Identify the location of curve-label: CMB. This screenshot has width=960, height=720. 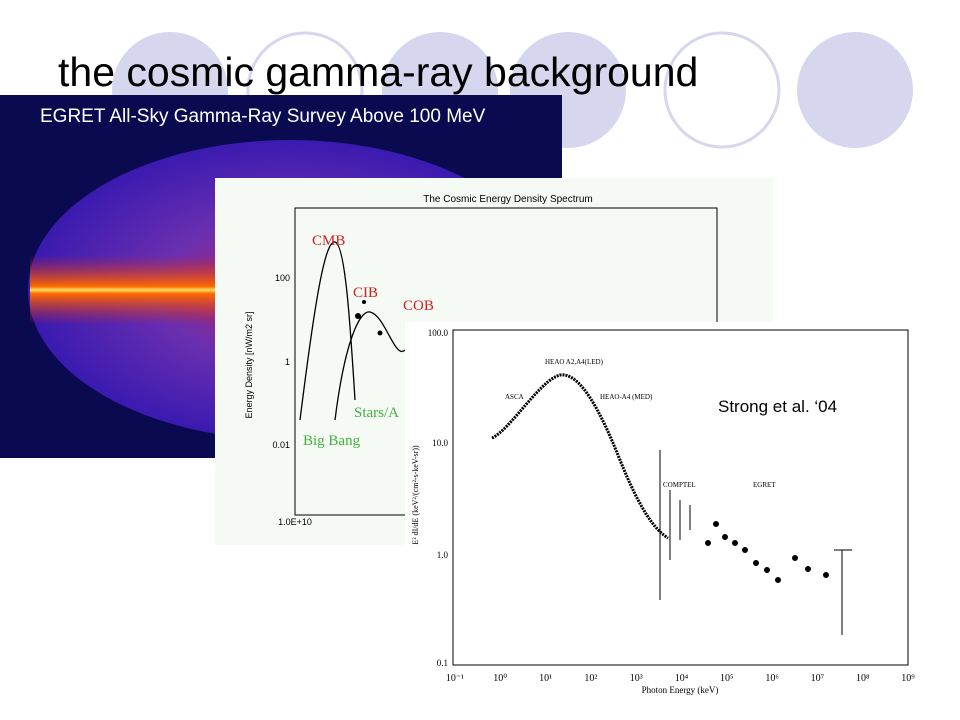
(328, 241).